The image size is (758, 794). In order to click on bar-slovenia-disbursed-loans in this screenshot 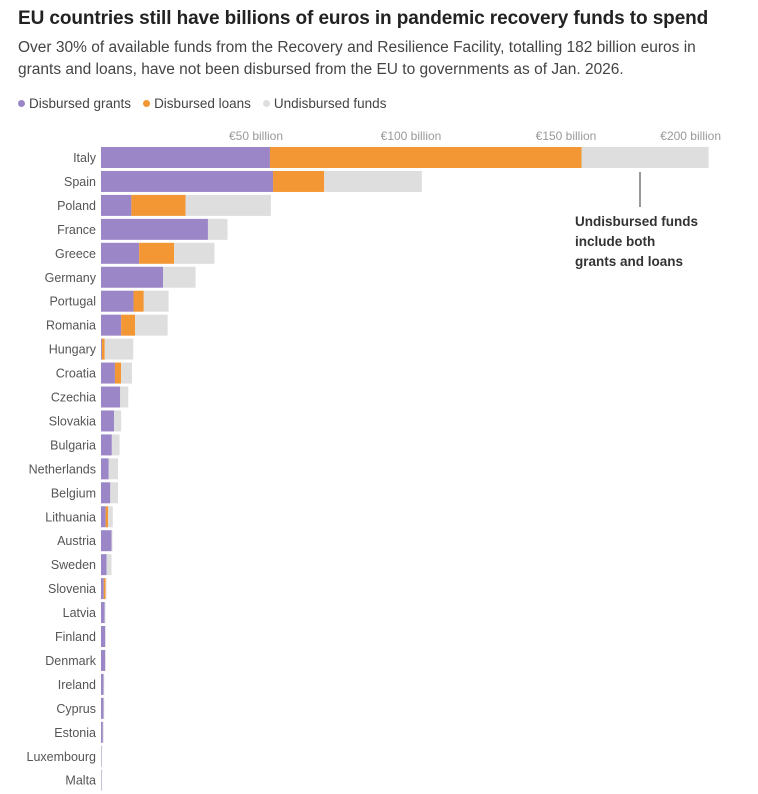, I will do `click(104, 589)`.